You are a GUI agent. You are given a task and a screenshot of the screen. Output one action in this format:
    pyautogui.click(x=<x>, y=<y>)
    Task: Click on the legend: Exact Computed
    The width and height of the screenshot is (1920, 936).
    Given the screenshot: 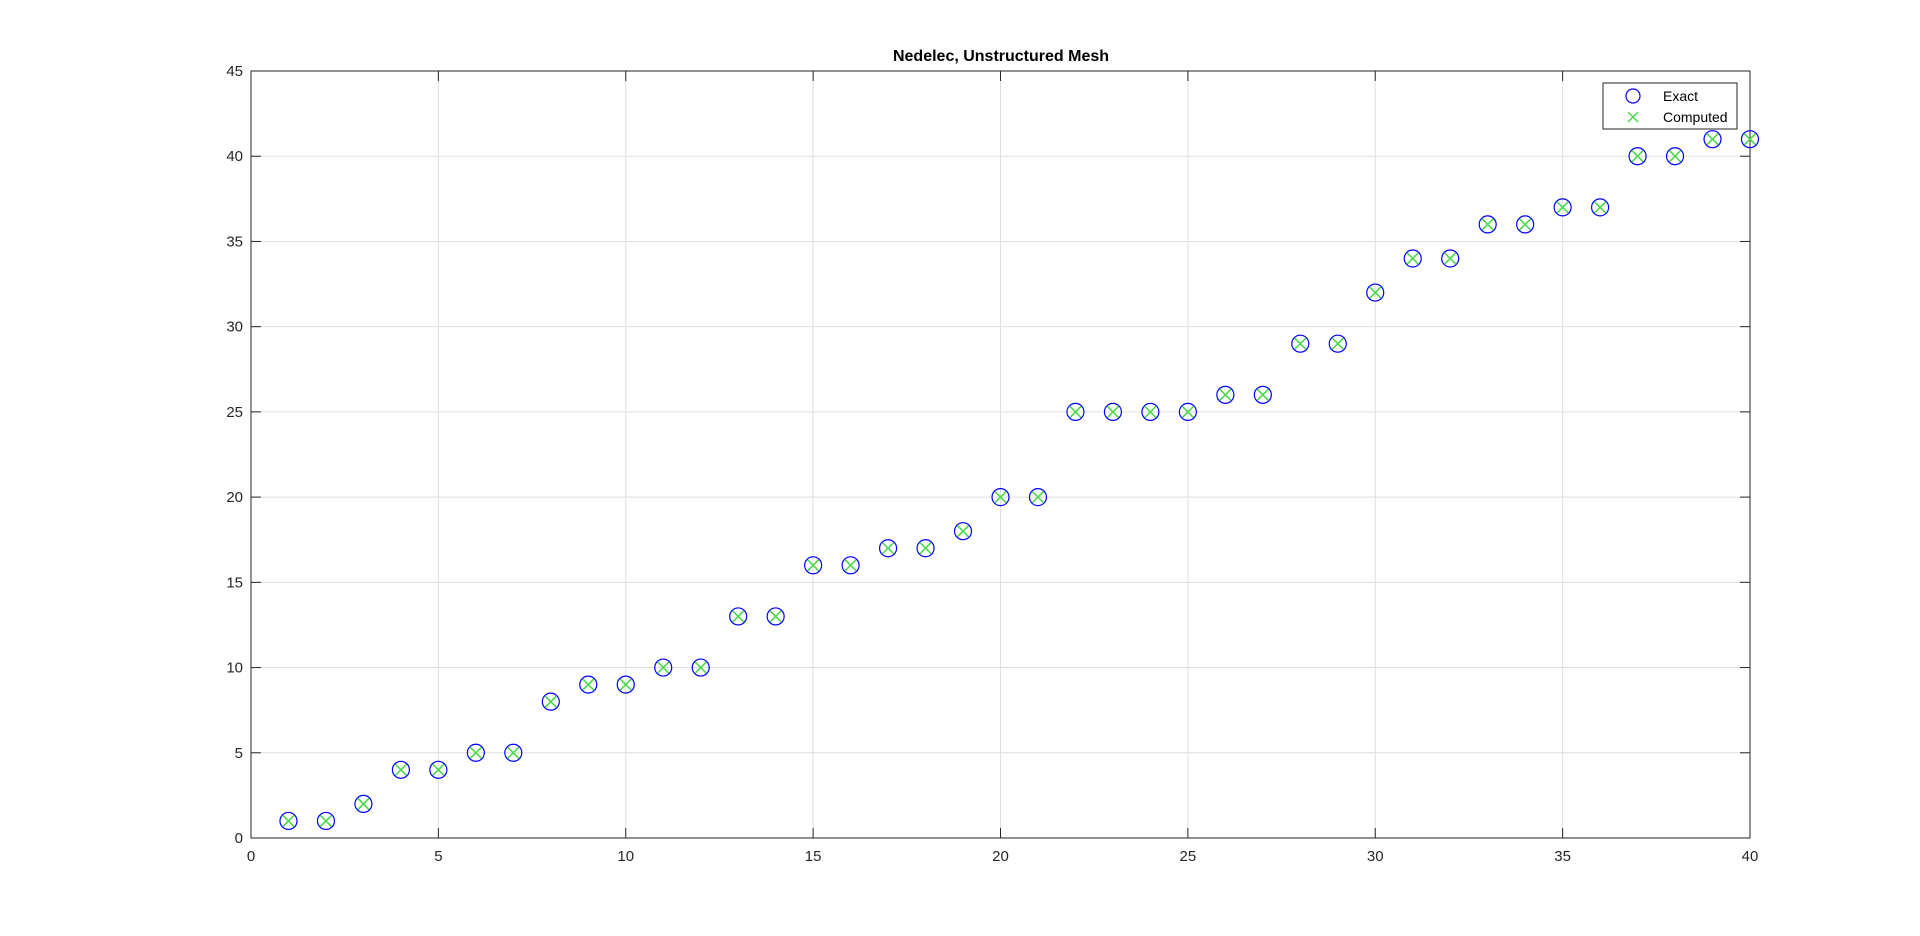 What is the action you would take?
    pyautogui.click(x=1670, y=106)
    